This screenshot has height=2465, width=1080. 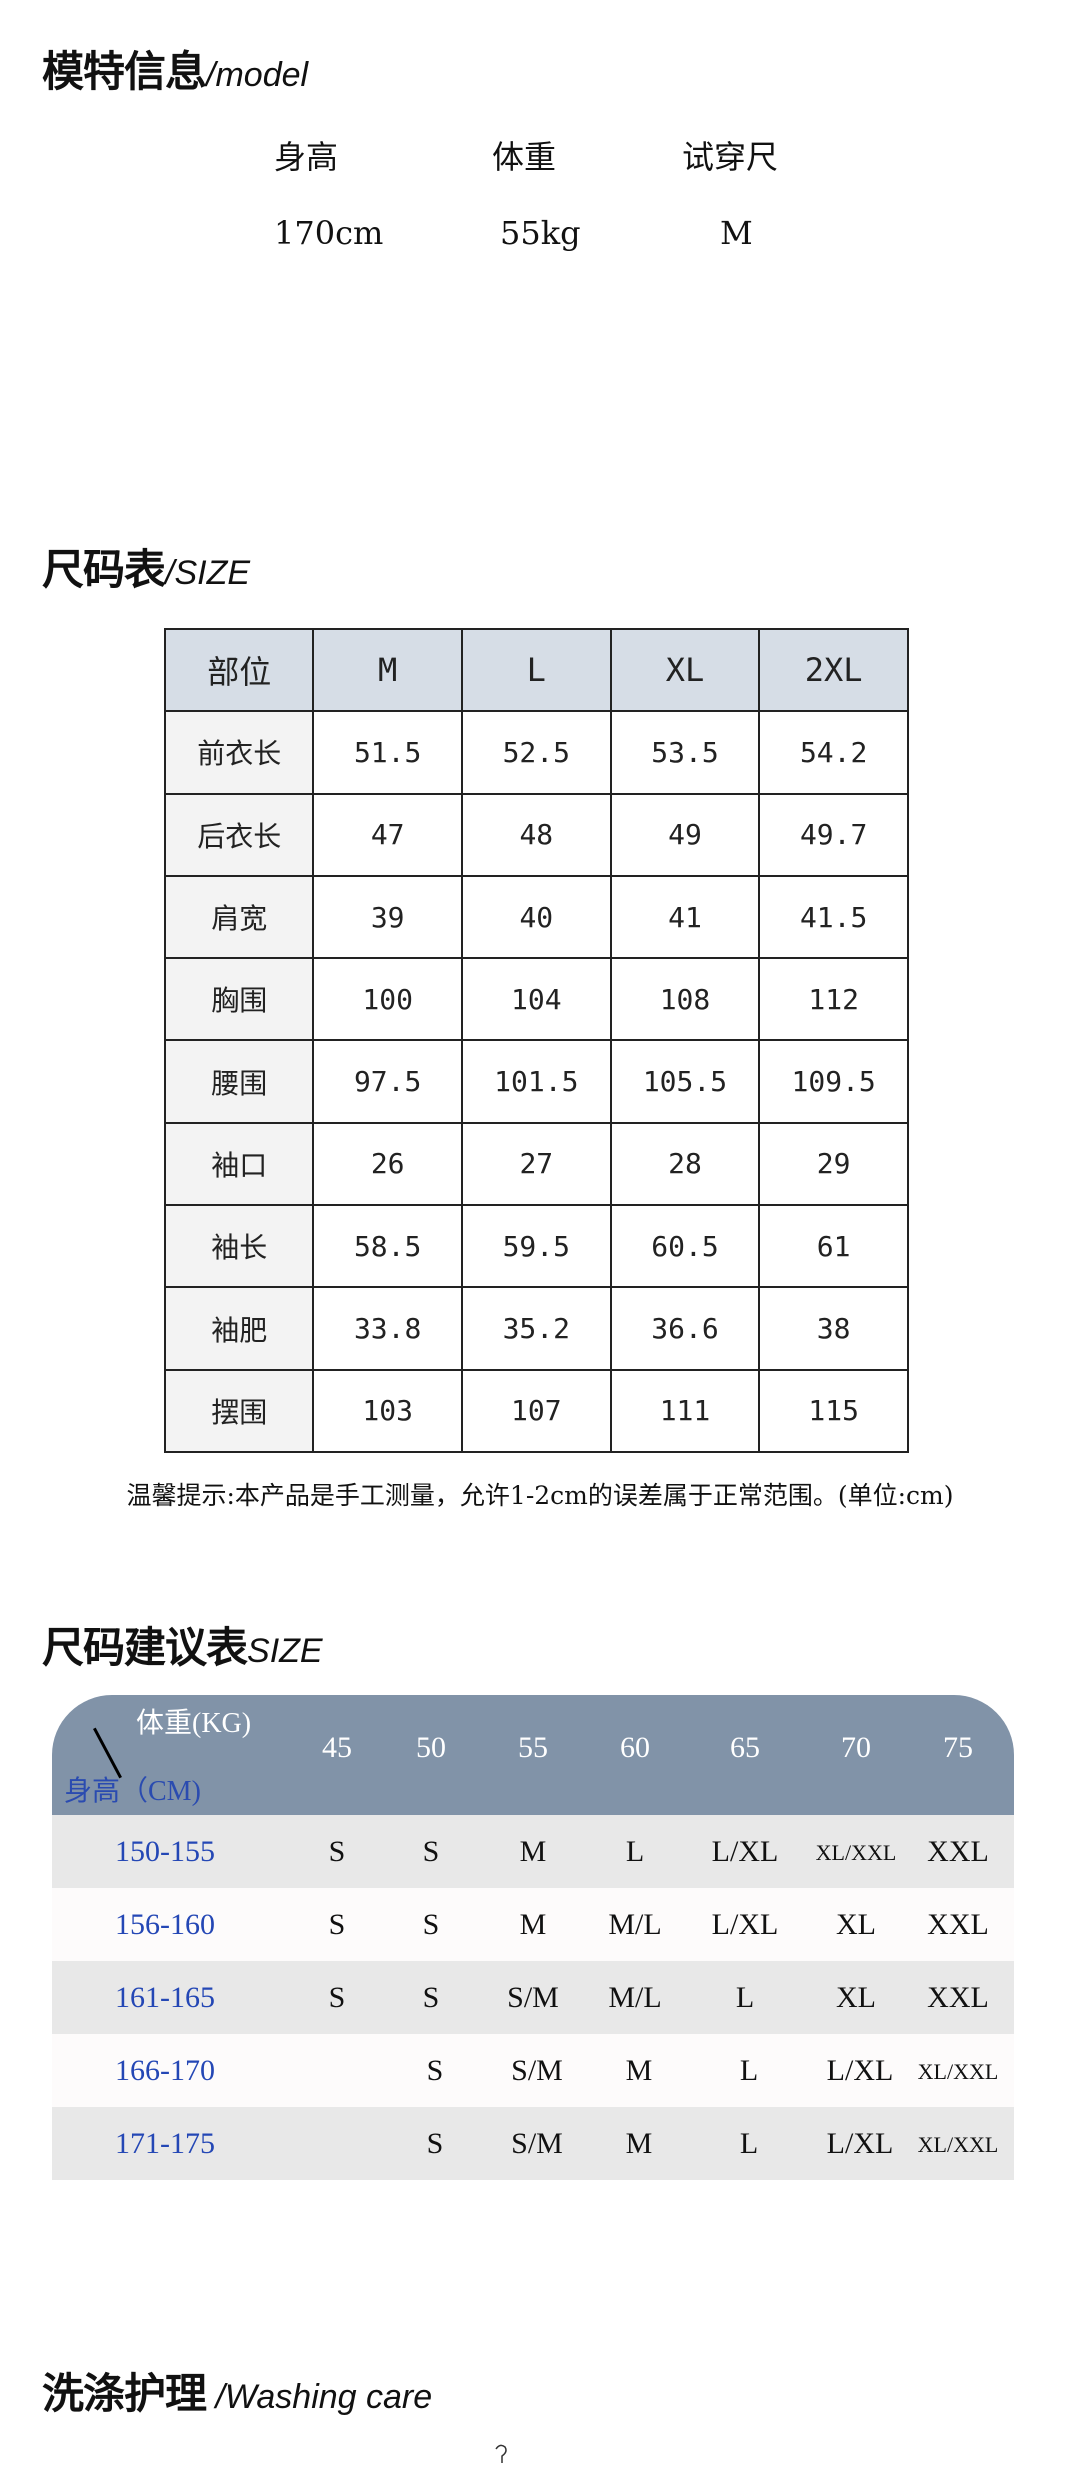 I want to click on size-part-label: 袖口, so click(x=239, y=1164).